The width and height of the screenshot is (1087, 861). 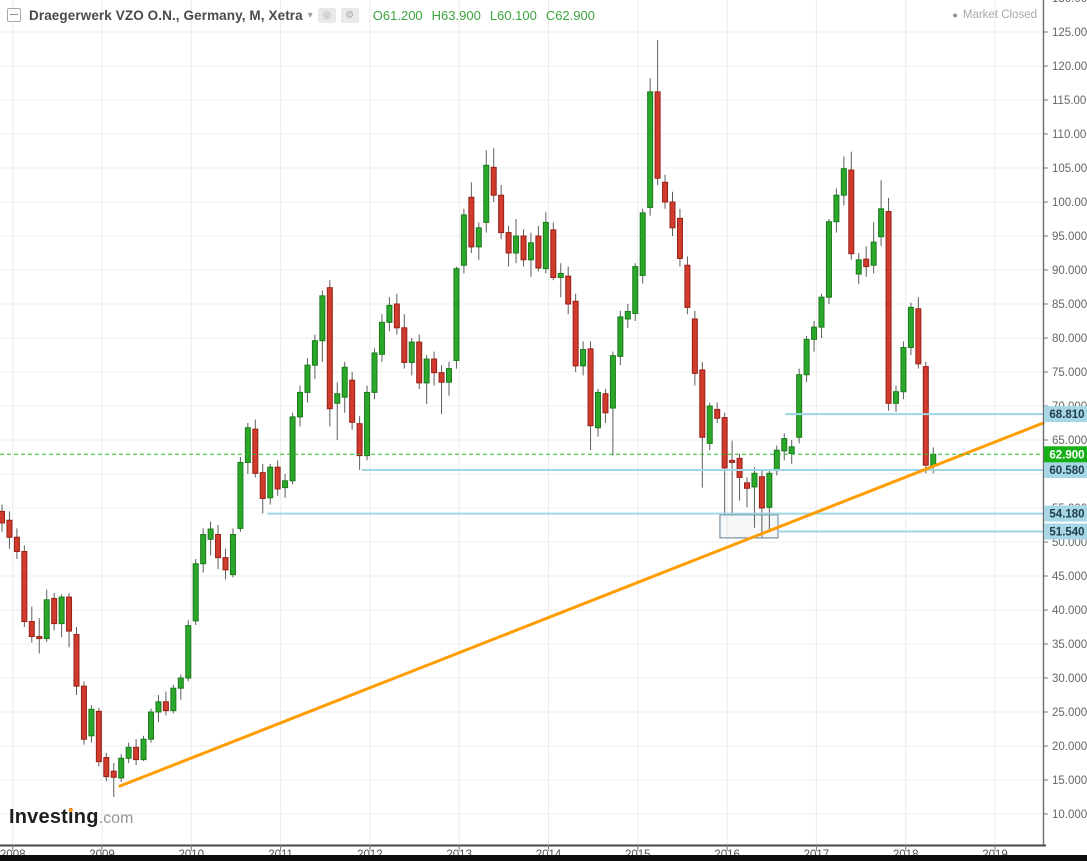 I want to click on chevron-down-icon: ▾, so click(x=310, y=15).